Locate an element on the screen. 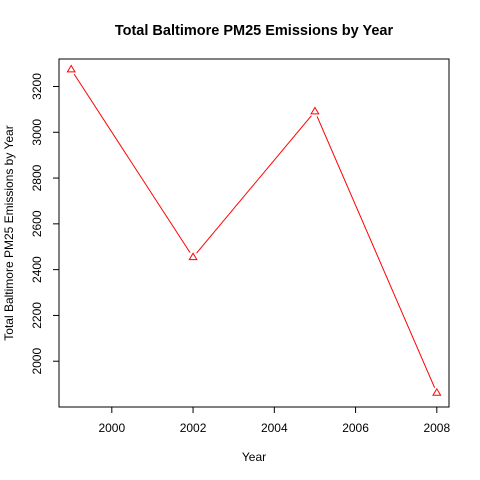 The image size is (480, 480). x-tick-label: 2004 is located at coordinates (274, 428).